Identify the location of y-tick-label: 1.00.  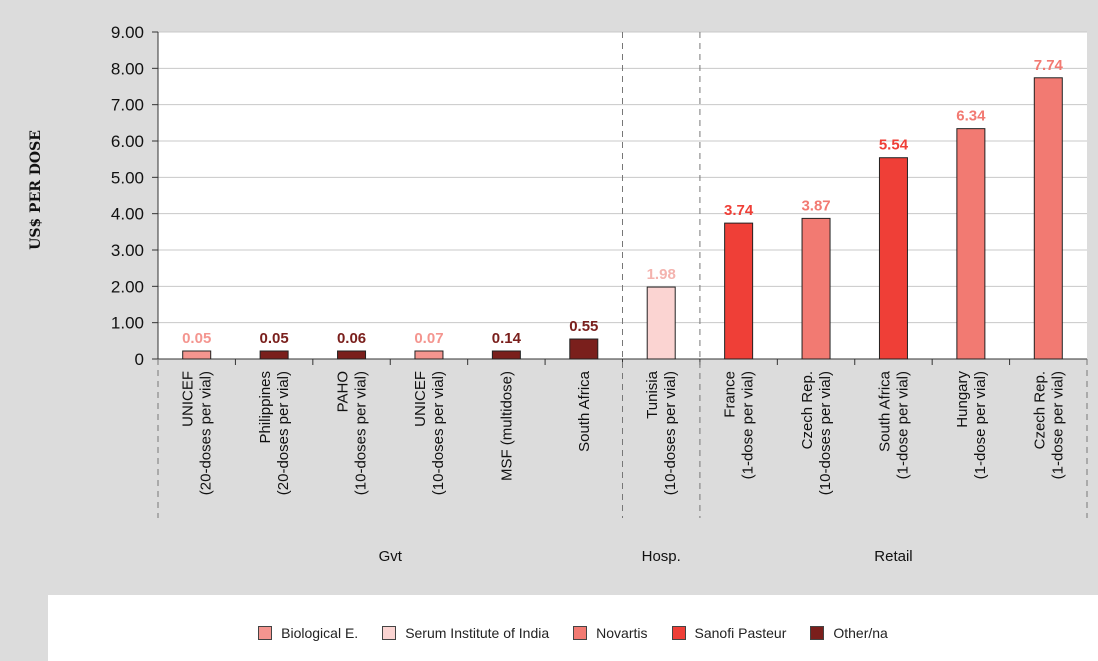
(127, 323).